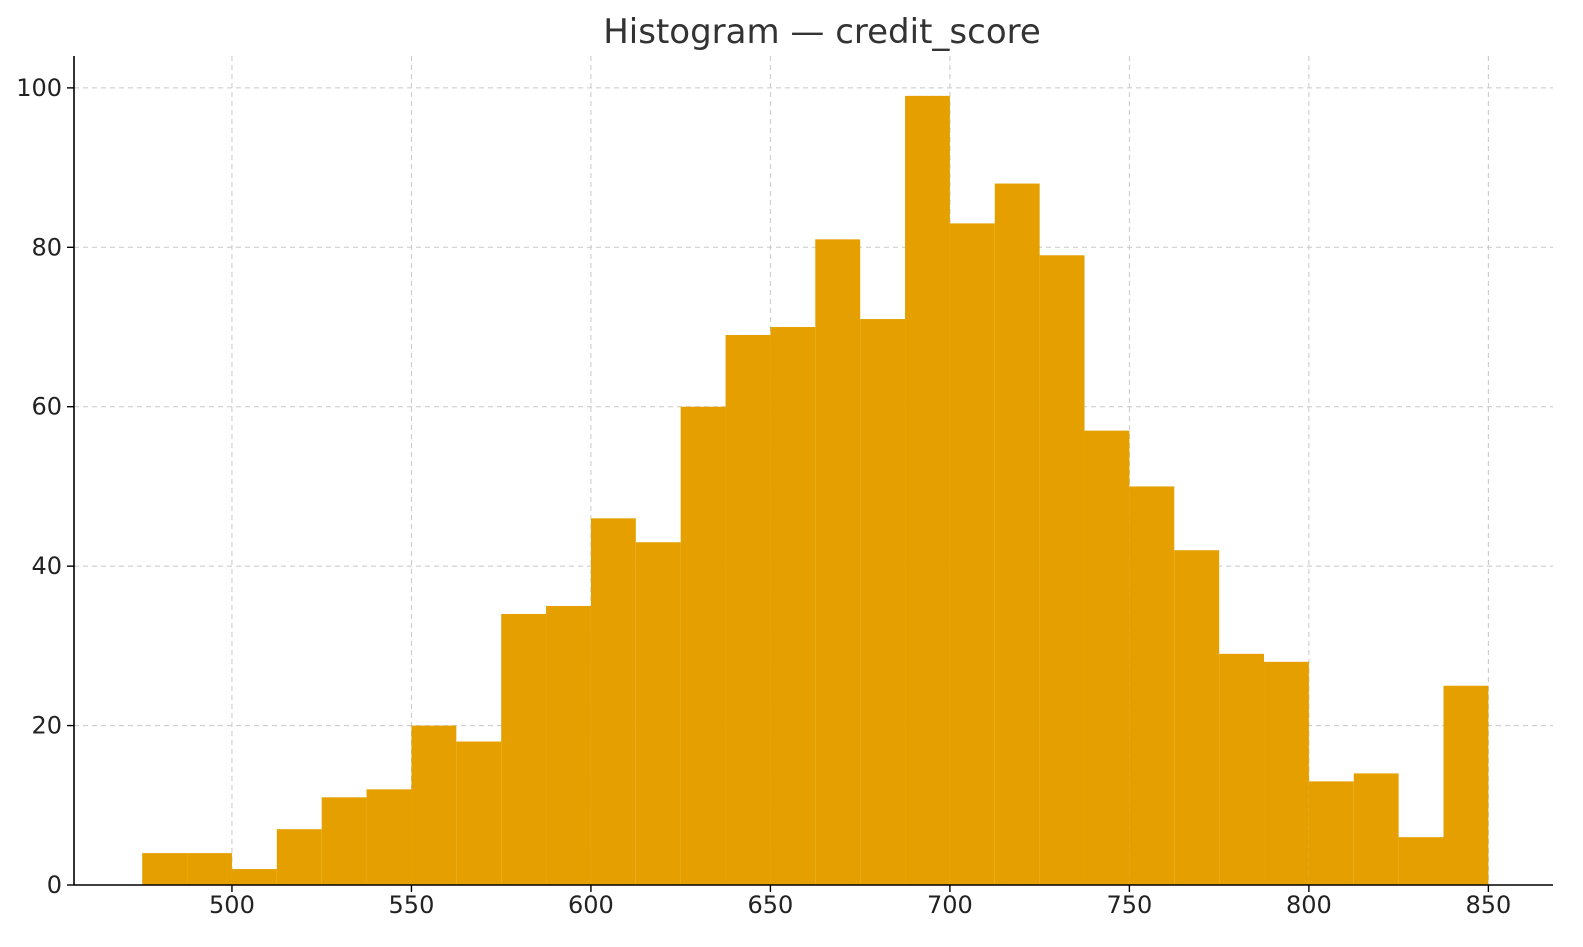  What do you see at coordinates (1129, 905) in the screenshot?
I see `x-tick-label: 750` at bounding box center [1129, 905].